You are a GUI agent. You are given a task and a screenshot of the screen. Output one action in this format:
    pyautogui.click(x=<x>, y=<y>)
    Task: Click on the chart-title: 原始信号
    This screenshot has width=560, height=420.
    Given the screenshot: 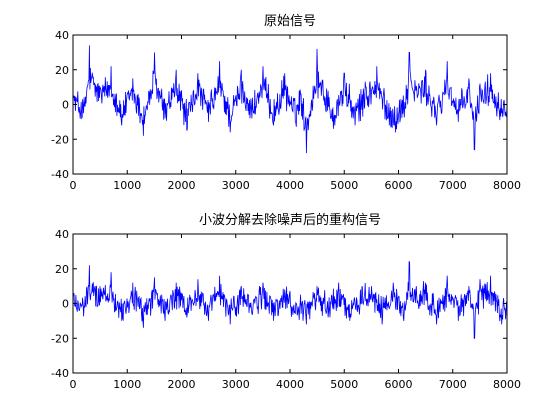 What is the action you would take?
    pyautogui.click(x=290, y=21)
    